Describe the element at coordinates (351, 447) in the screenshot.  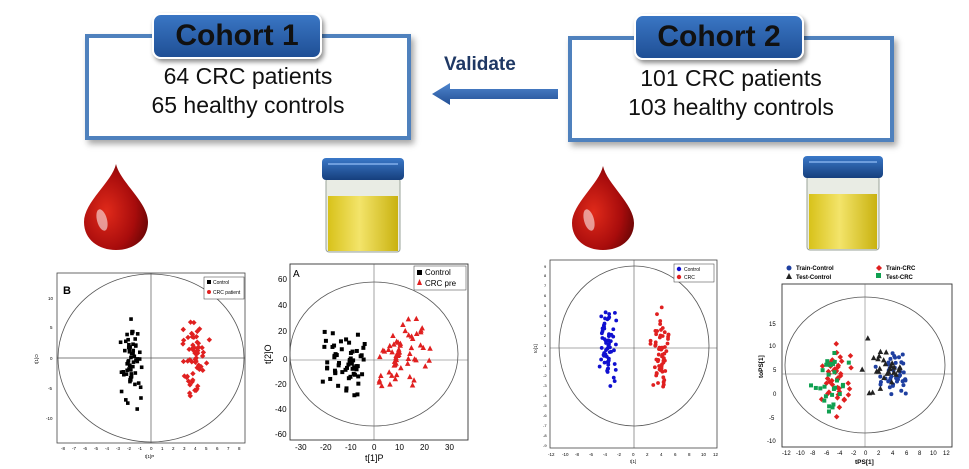
I see `x-tick: -10` at that location.